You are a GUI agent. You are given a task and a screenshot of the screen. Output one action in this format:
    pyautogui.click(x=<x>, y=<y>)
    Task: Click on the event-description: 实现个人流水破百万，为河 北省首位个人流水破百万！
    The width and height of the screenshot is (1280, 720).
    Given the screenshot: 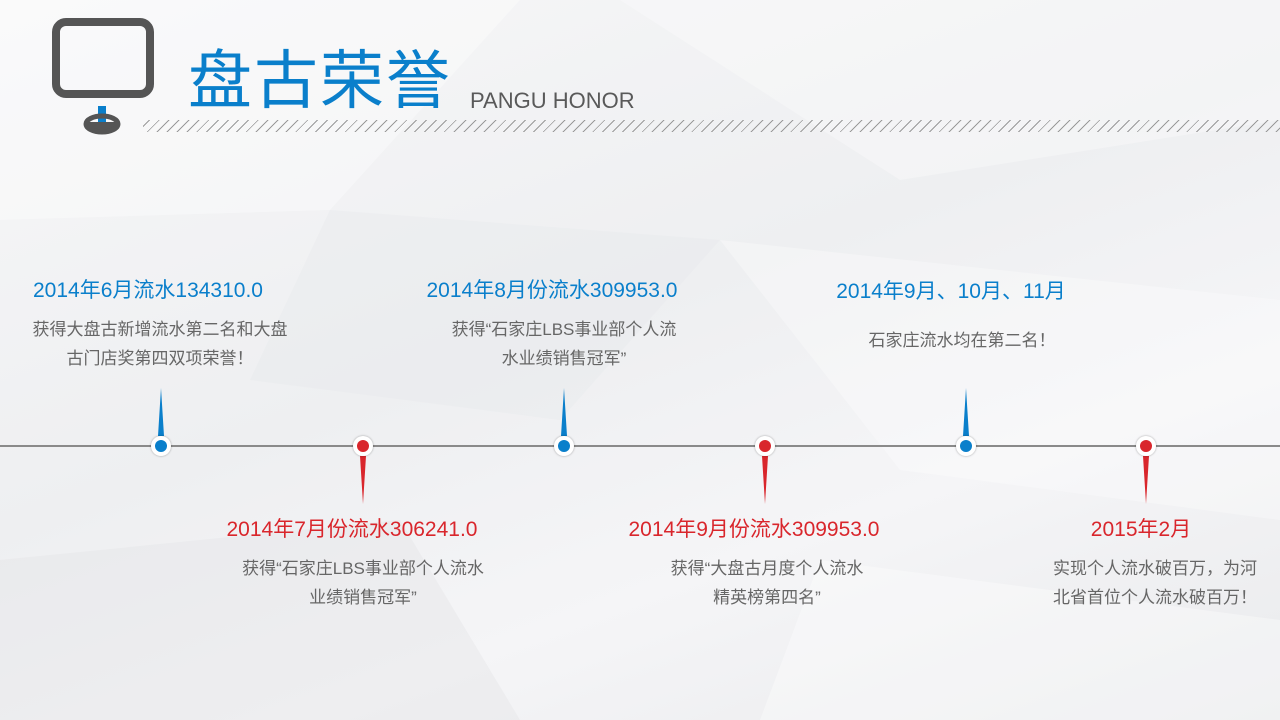 What is the action you would take?
    pyautogui.click(x=1155, y=583)
    